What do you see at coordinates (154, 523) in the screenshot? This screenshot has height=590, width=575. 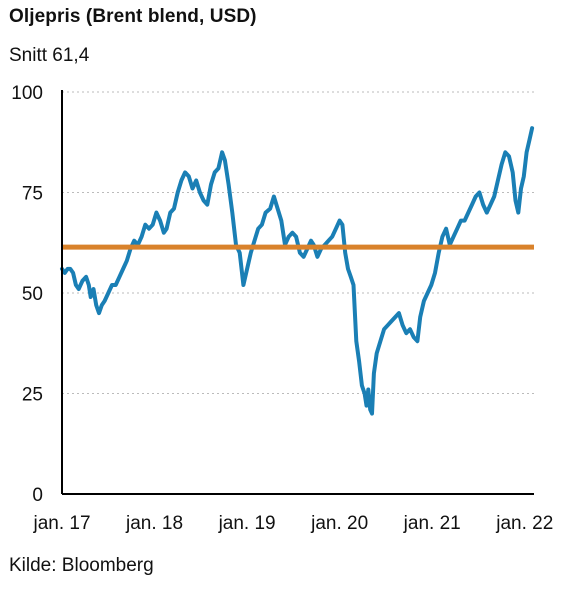 I see `x-tick-label-1: jan. 18` at bounding box center [154, 523].